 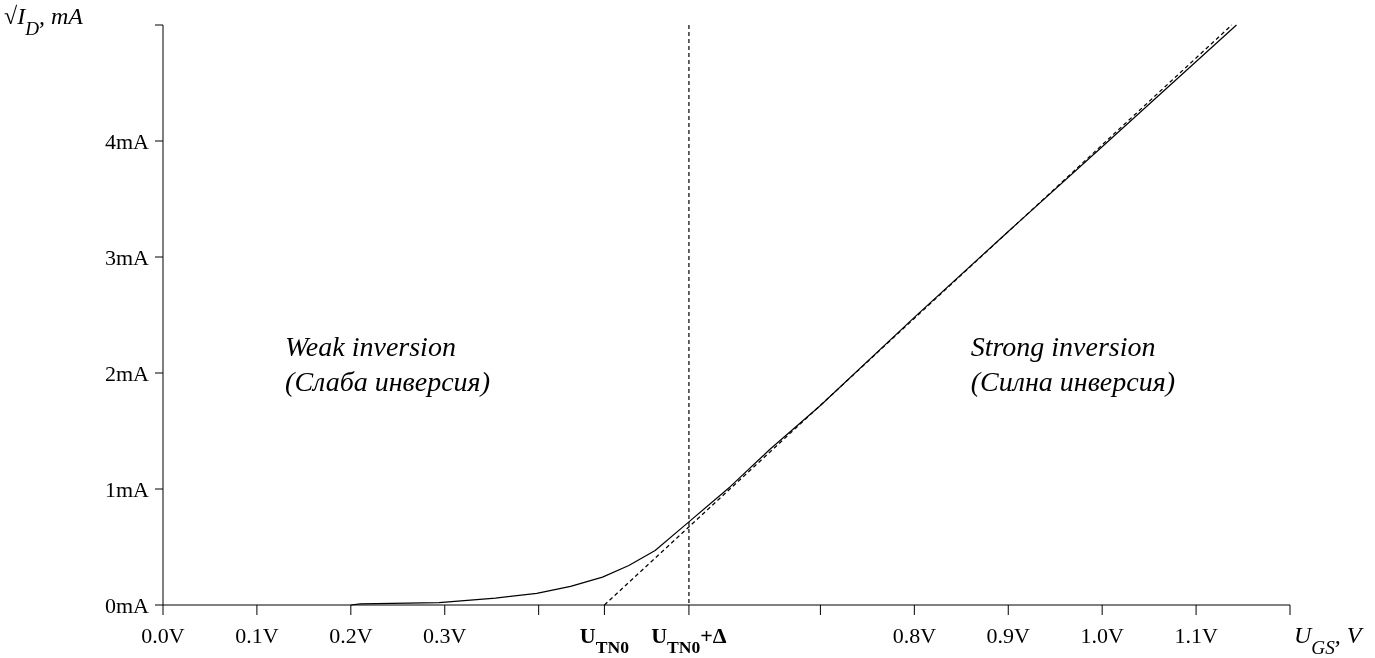 I want to click on annotation: Strong inversion (Силна инверсия), so click(x=1073, y=363).